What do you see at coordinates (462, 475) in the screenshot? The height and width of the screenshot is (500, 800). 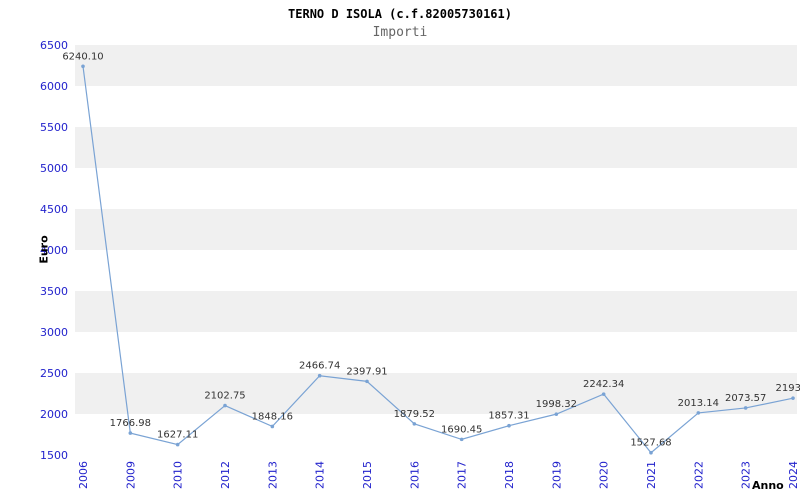 I see `x-tick-label: 2017` at bounding box center [462, 475].